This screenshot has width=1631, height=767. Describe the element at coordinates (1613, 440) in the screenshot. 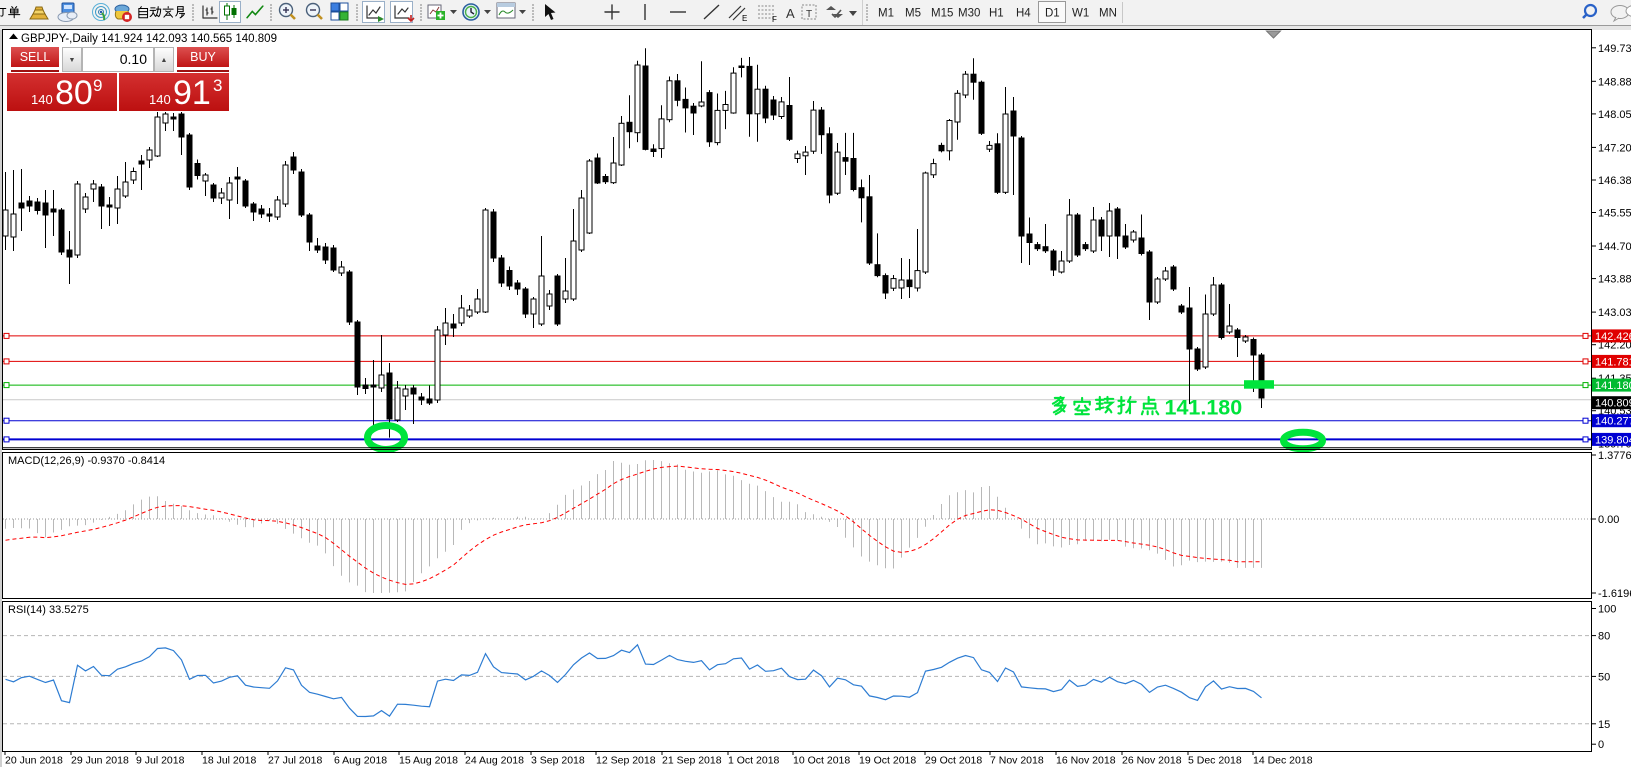

I see `svg-text: 139.804` at that location.